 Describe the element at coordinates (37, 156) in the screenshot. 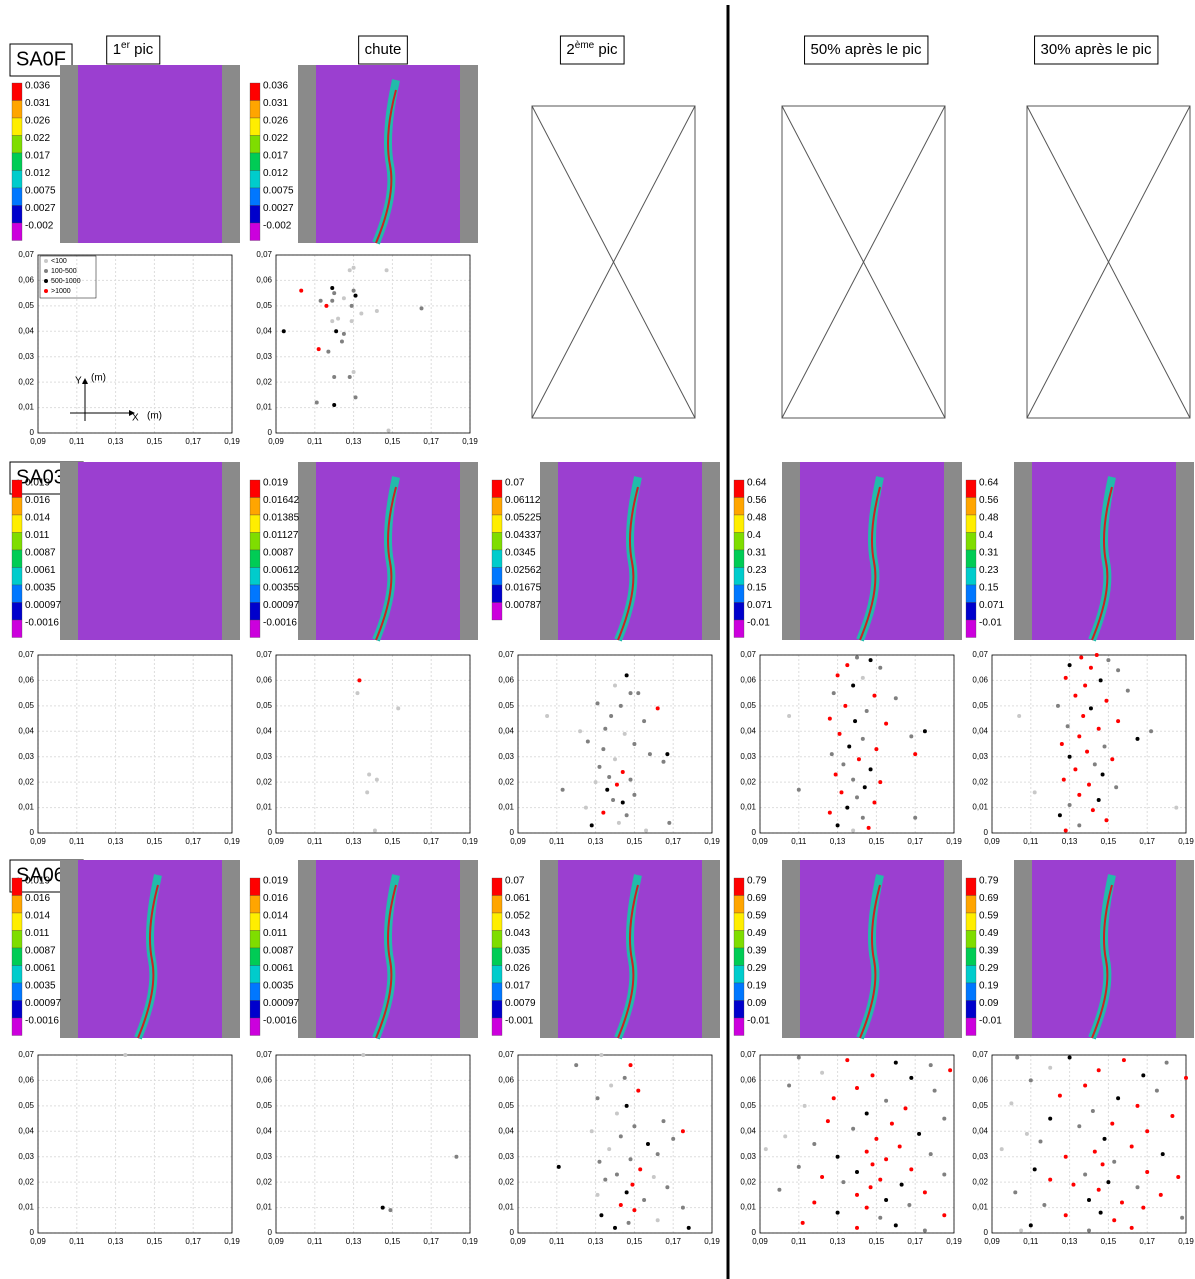

I see `colorbar-label: 0.017` at that location.